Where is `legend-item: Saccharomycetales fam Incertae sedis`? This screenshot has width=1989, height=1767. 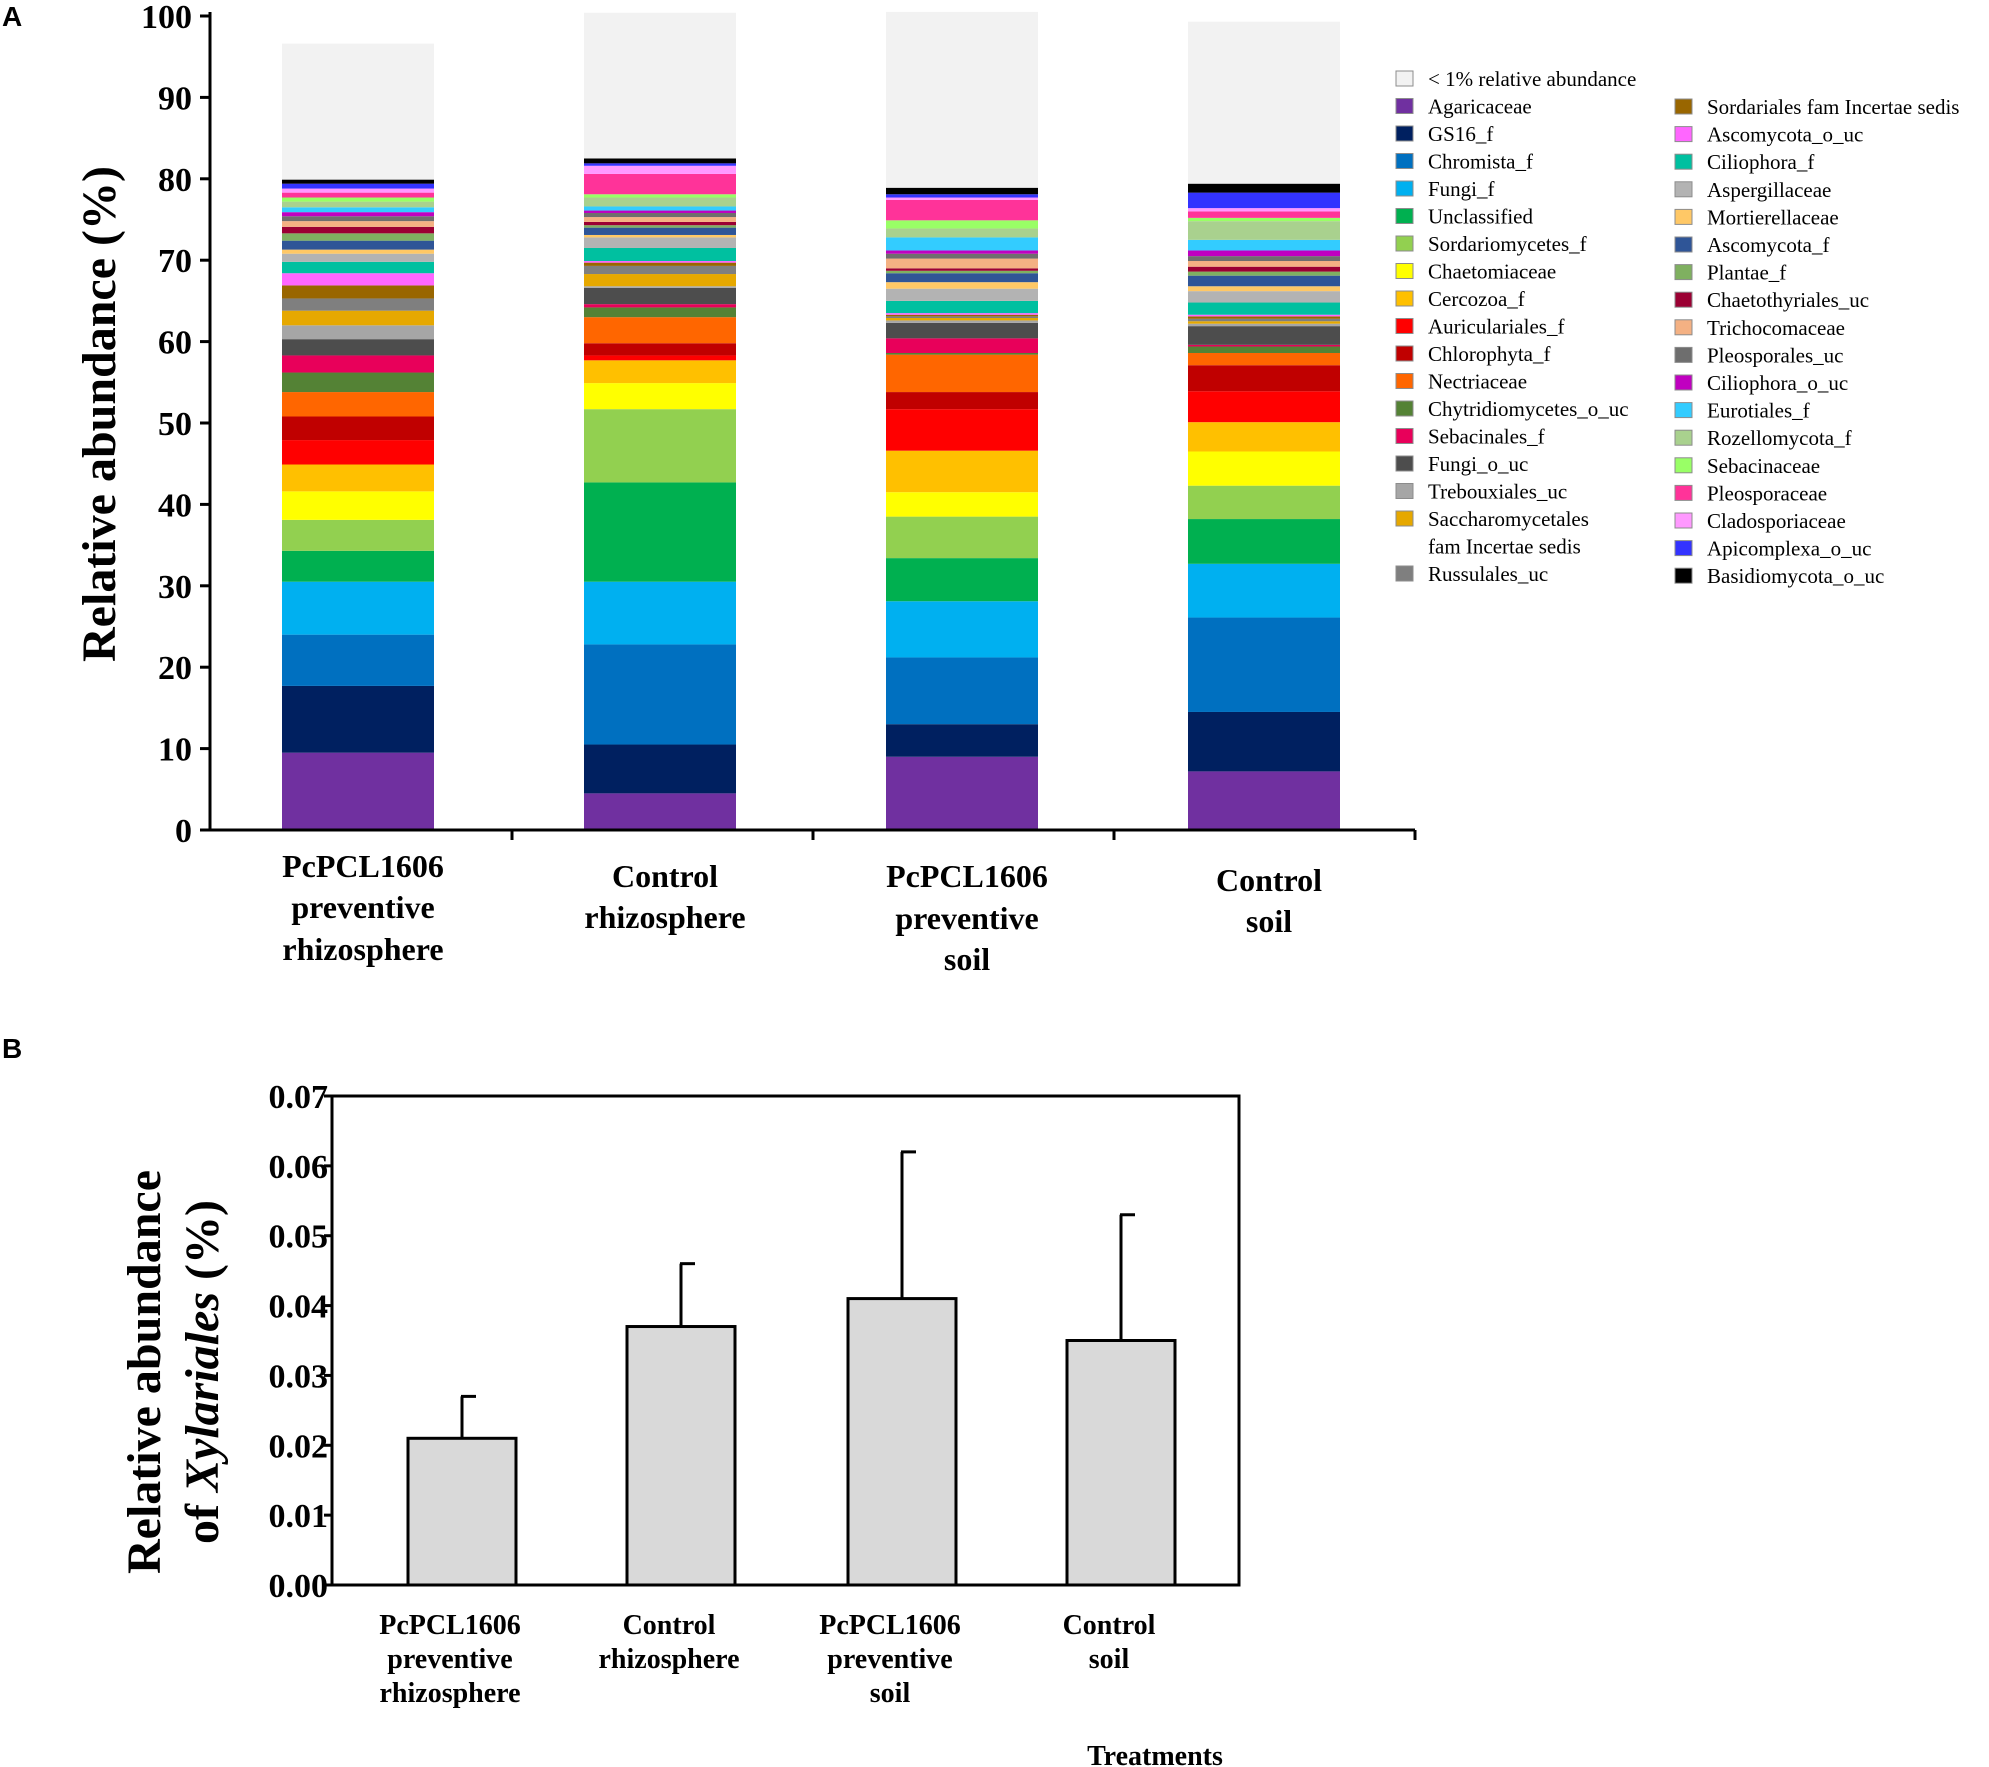 legend-item: Saccharomycetales fam Incertae sedis is located at coordinates (1492, 533).